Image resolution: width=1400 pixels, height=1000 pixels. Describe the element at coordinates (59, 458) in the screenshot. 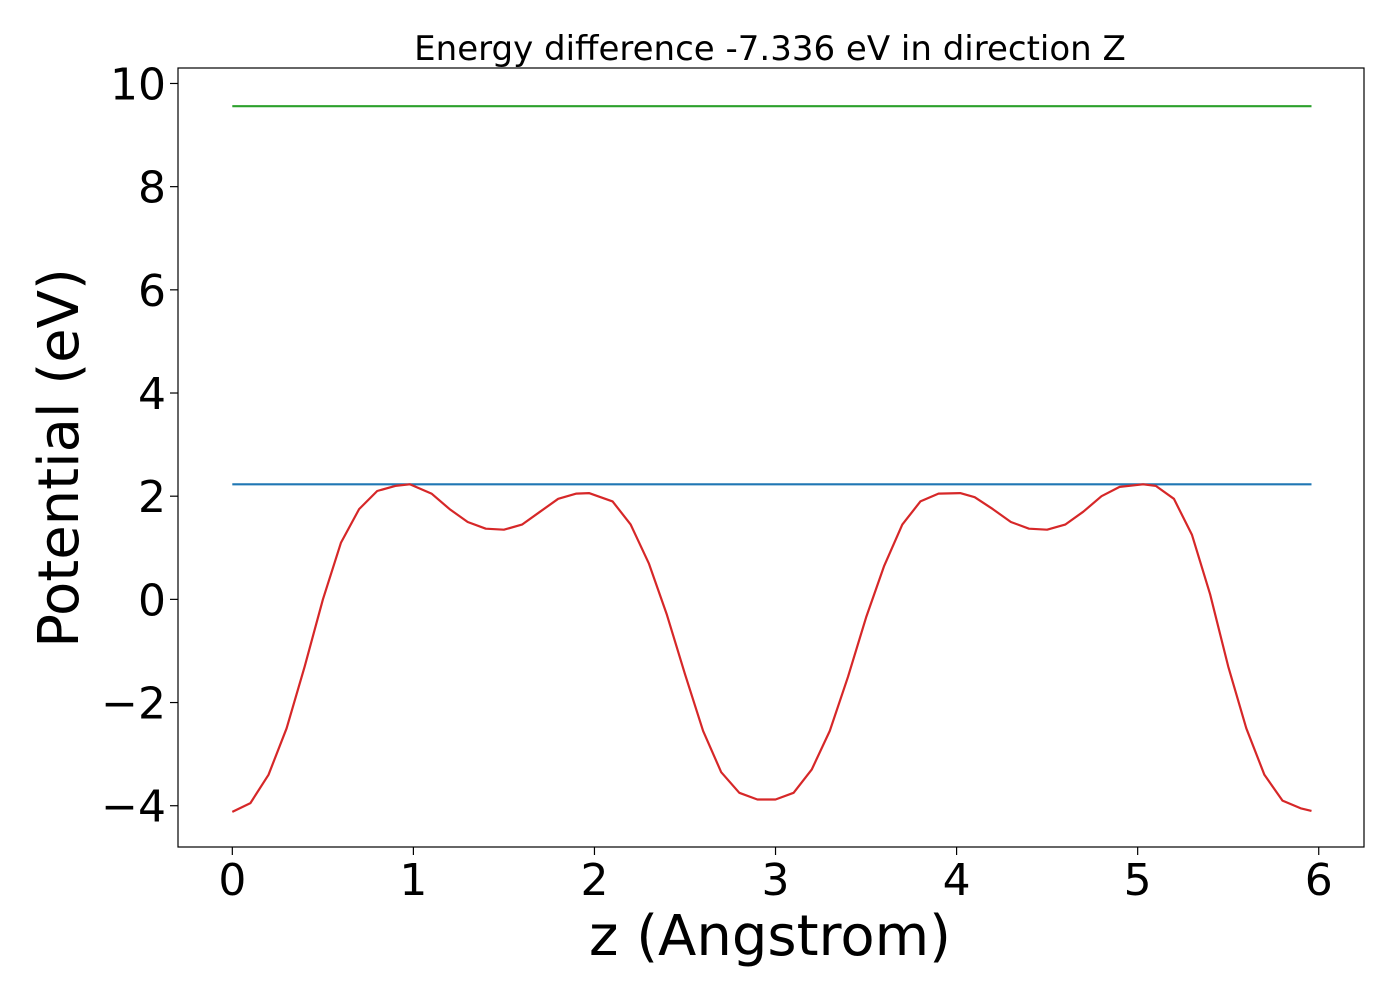

I see `y-axis-label: Potential (eV)` at that location.